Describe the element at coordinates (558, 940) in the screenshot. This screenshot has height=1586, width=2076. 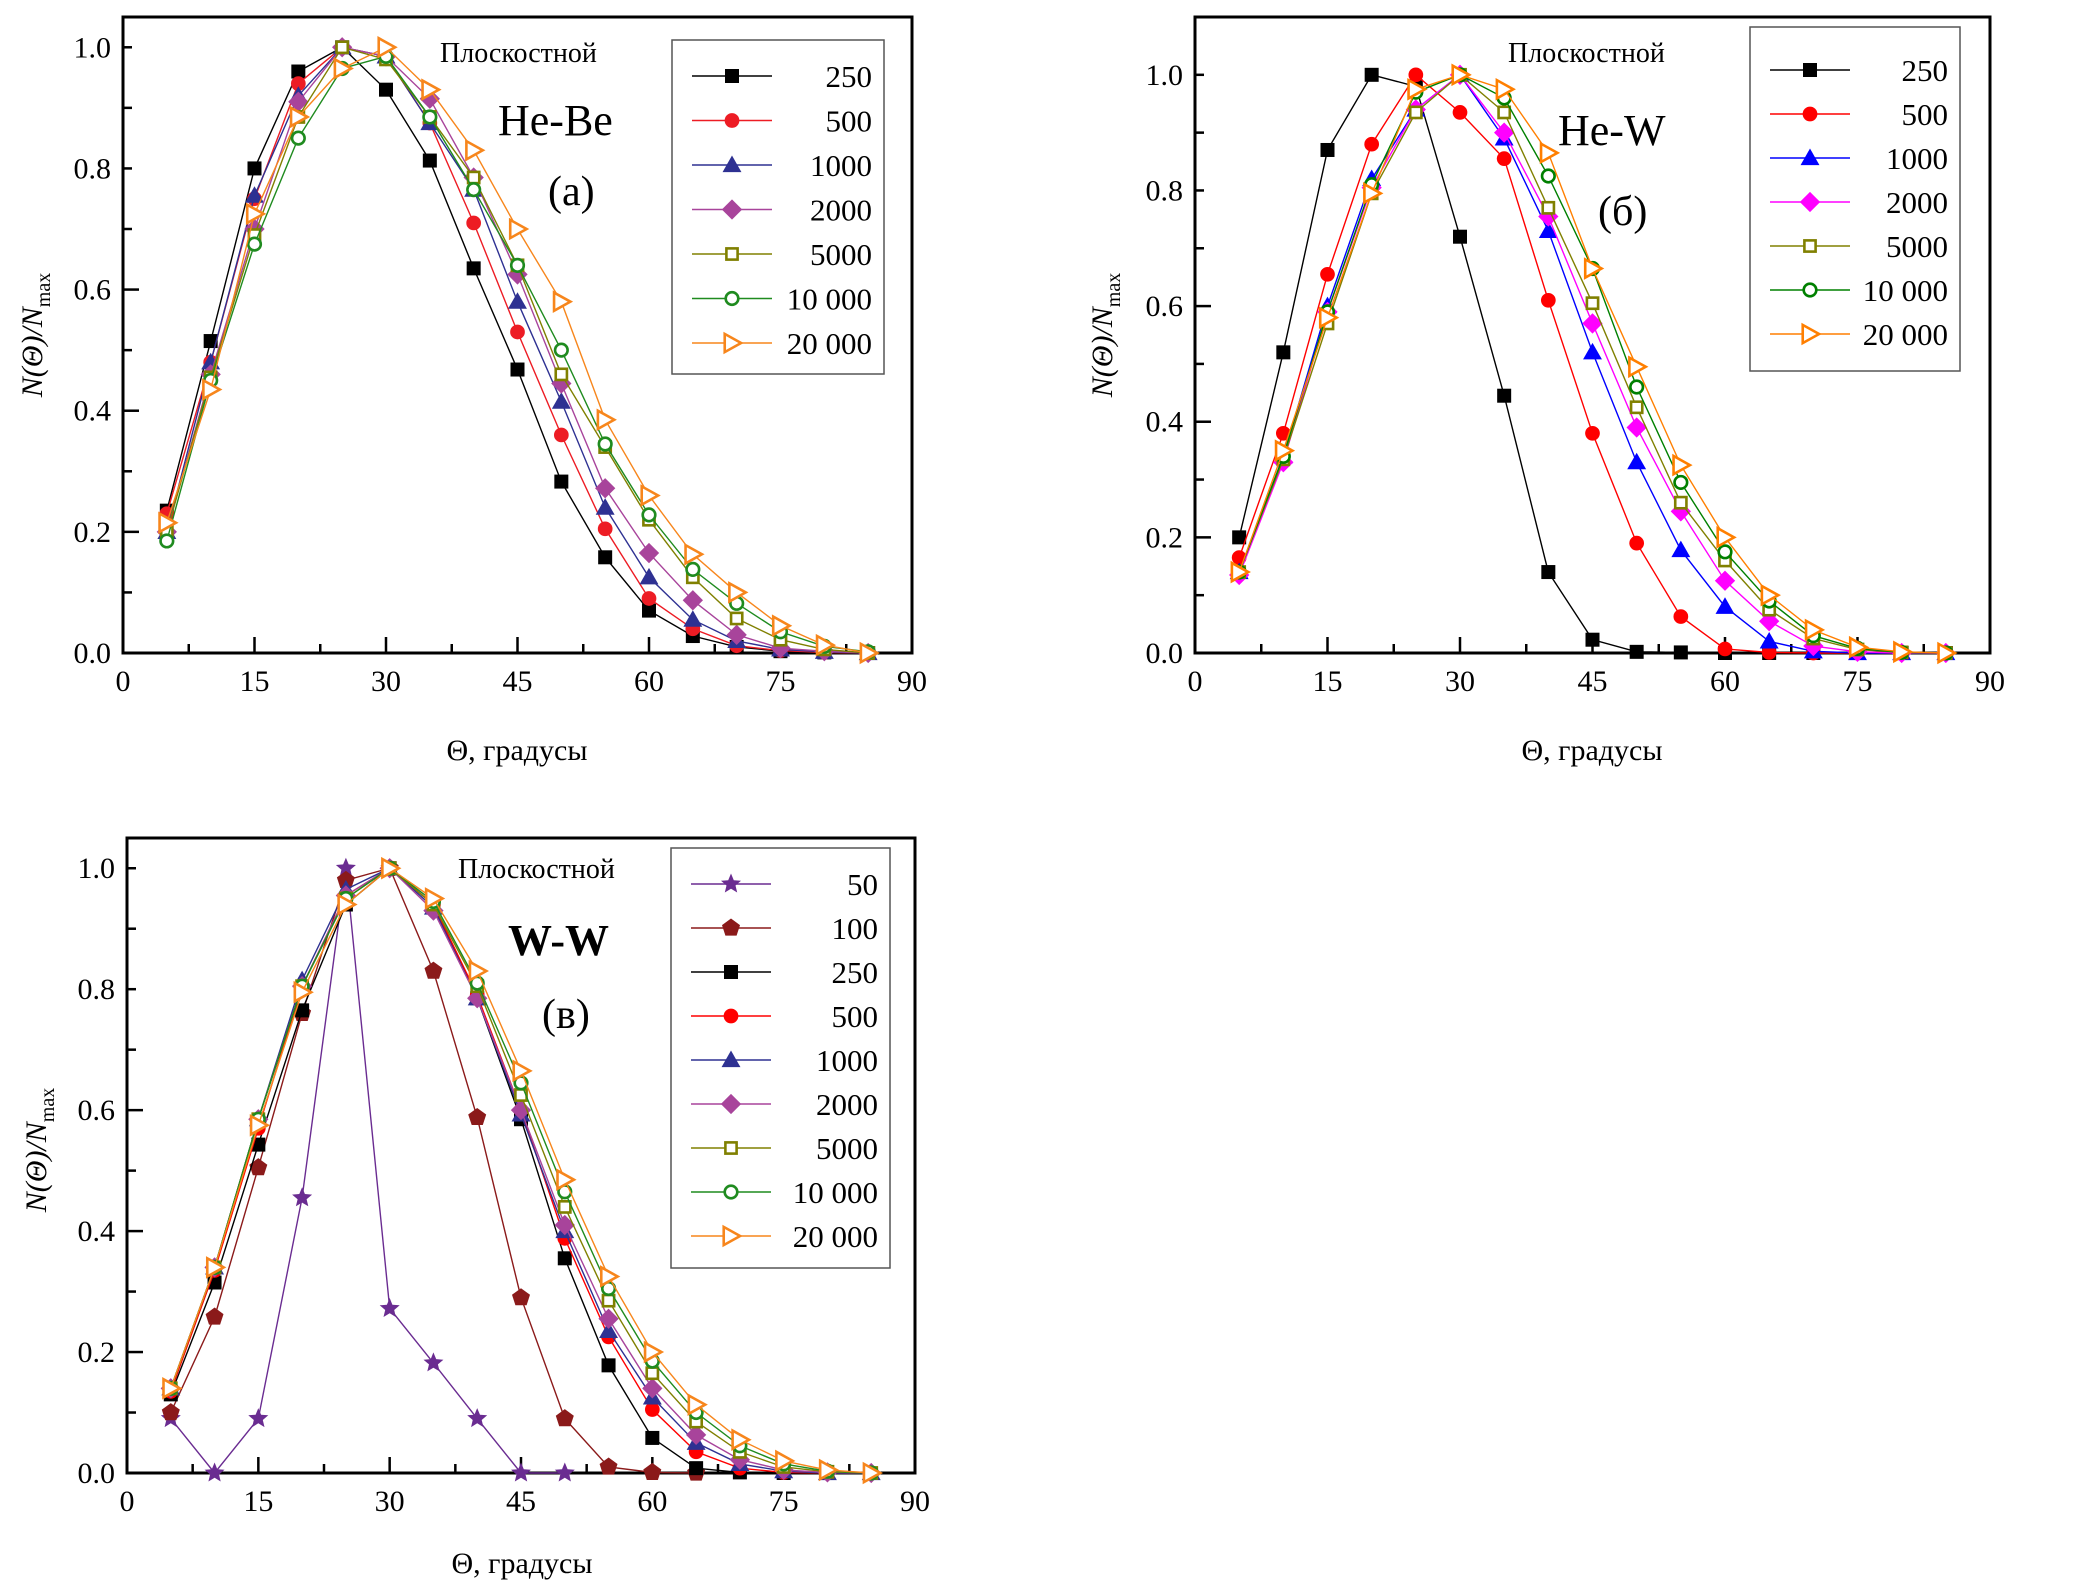
I see `system-label: W-W` at that location.